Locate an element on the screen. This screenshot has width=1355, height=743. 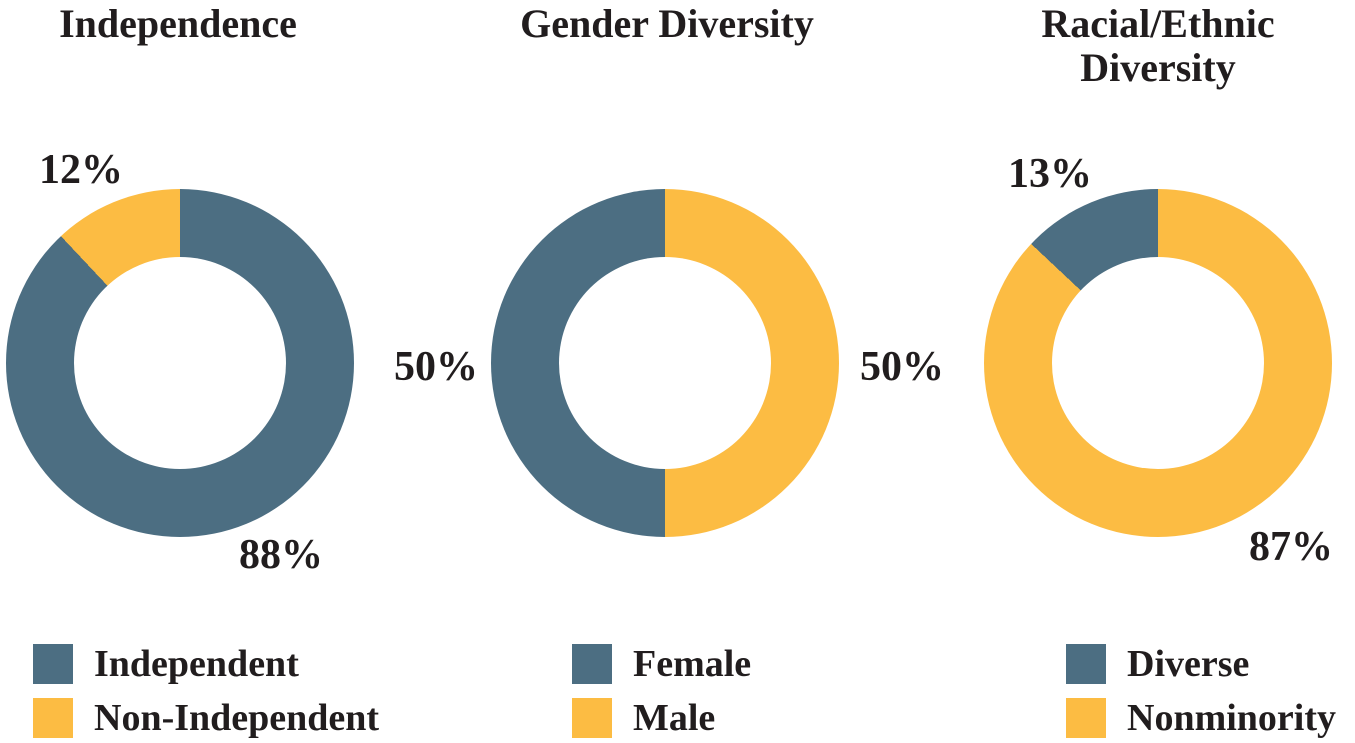
legend-item-nonminority: Nonminority is located at coordinates (1201, 718).